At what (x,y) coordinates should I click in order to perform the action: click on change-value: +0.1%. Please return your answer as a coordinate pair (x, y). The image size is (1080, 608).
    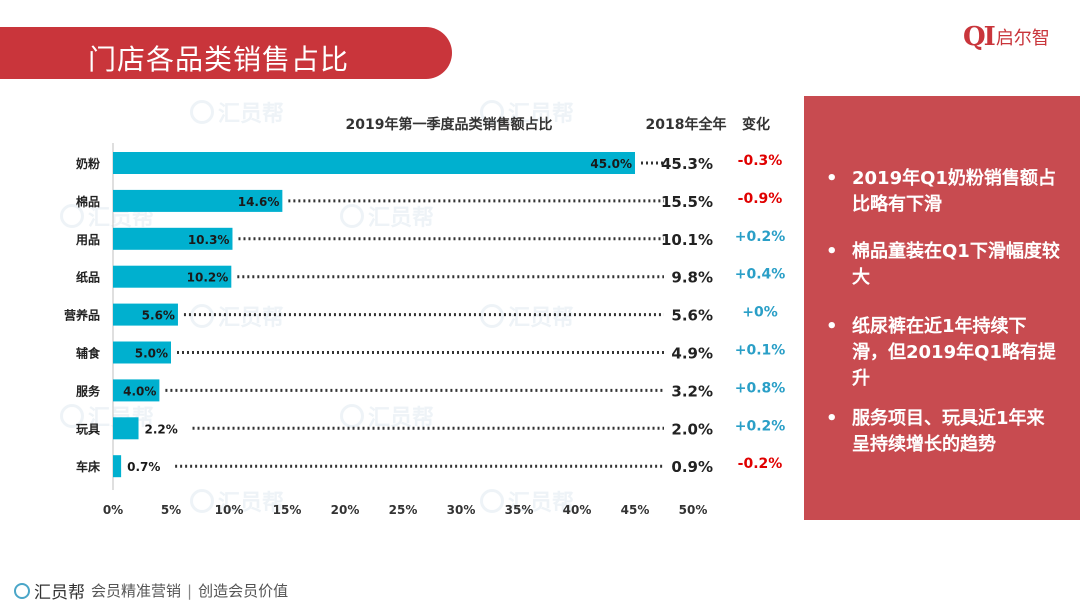
    Looking at the image, I should click on (760, 351).